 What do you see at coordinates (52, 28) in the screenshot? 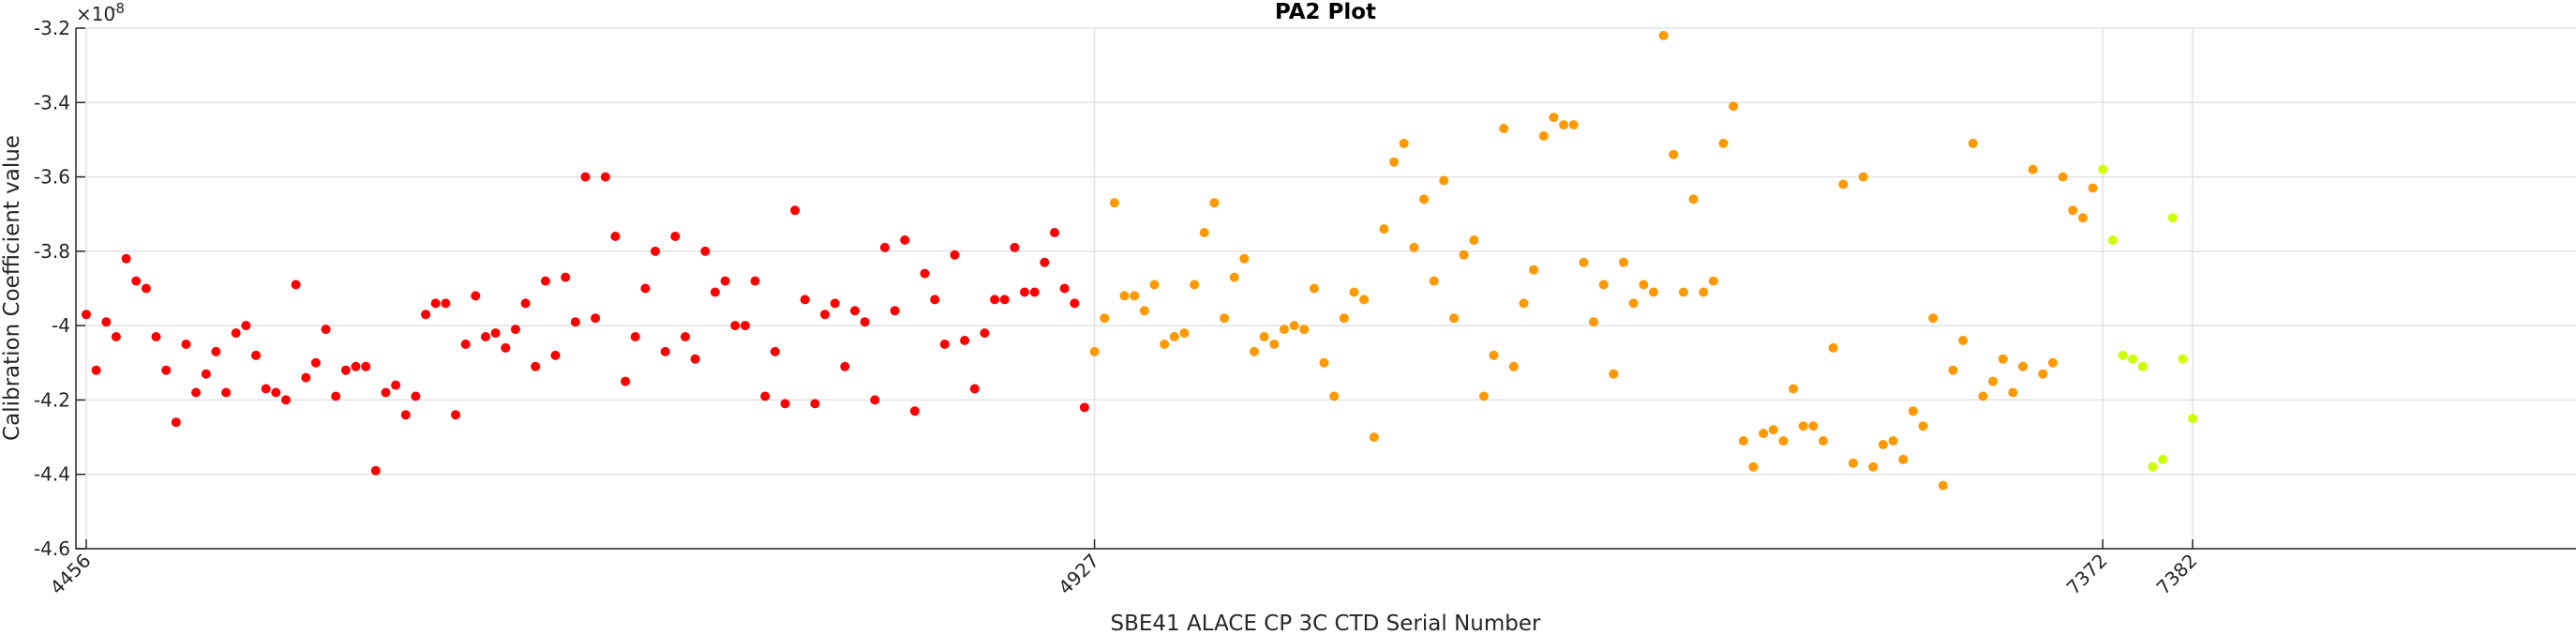
I see `y-tick-label: -3.2` at bounding box center [52, 28].